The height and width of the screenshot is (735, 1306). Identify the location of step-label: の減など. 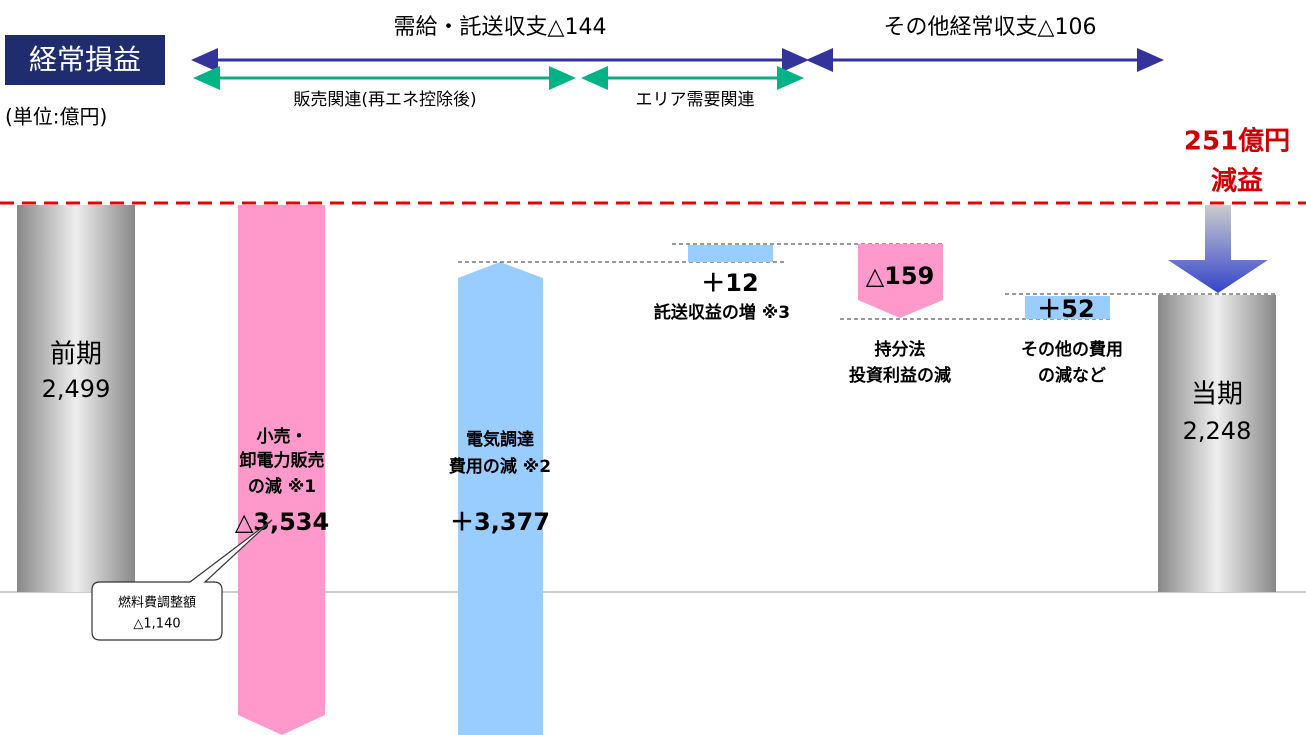
(1072, 375).